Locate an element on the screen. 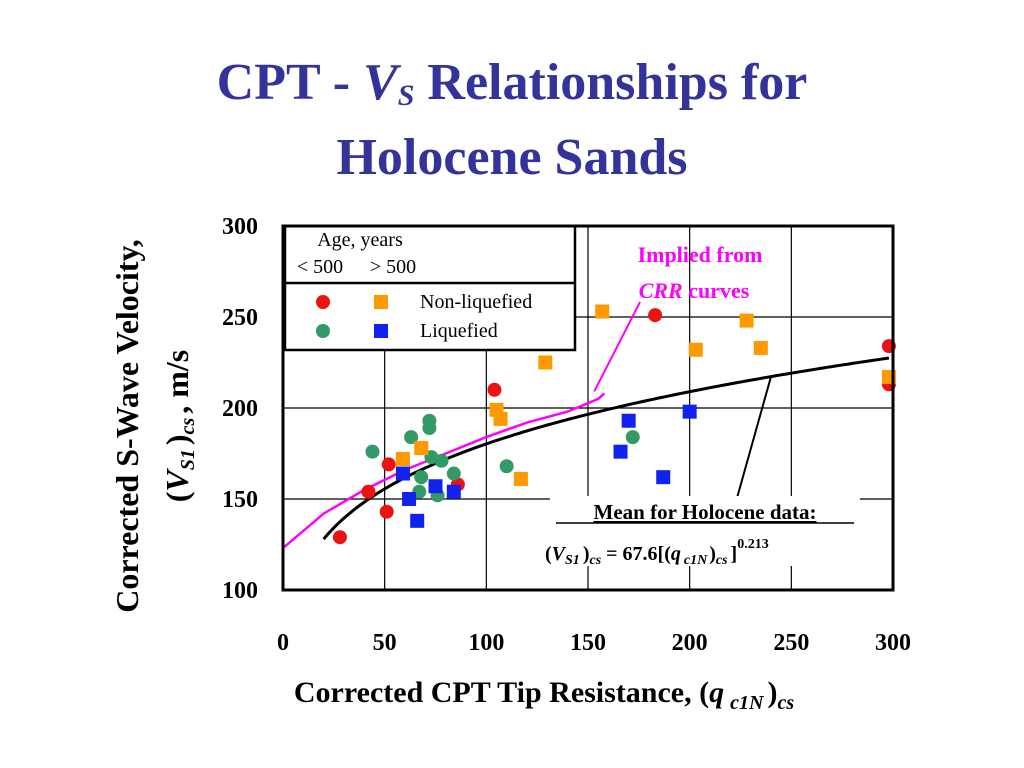 Image resolution: width=1024 pixels, height=768 pixels. eq-cs2: cs is located at coordinates (722, 560).